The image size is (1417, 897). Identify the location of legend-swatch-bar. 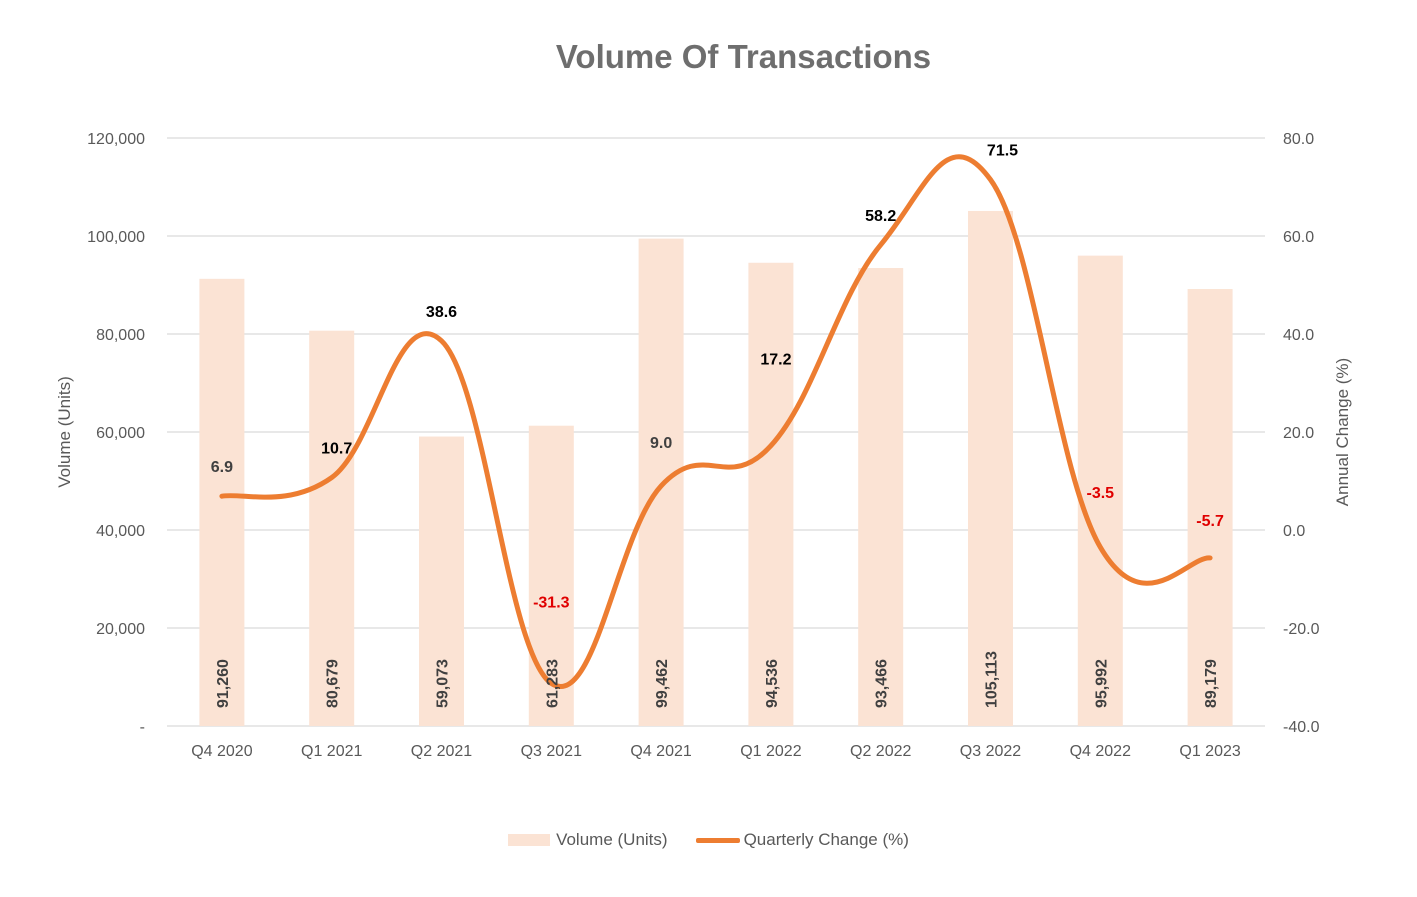
(529, 840).